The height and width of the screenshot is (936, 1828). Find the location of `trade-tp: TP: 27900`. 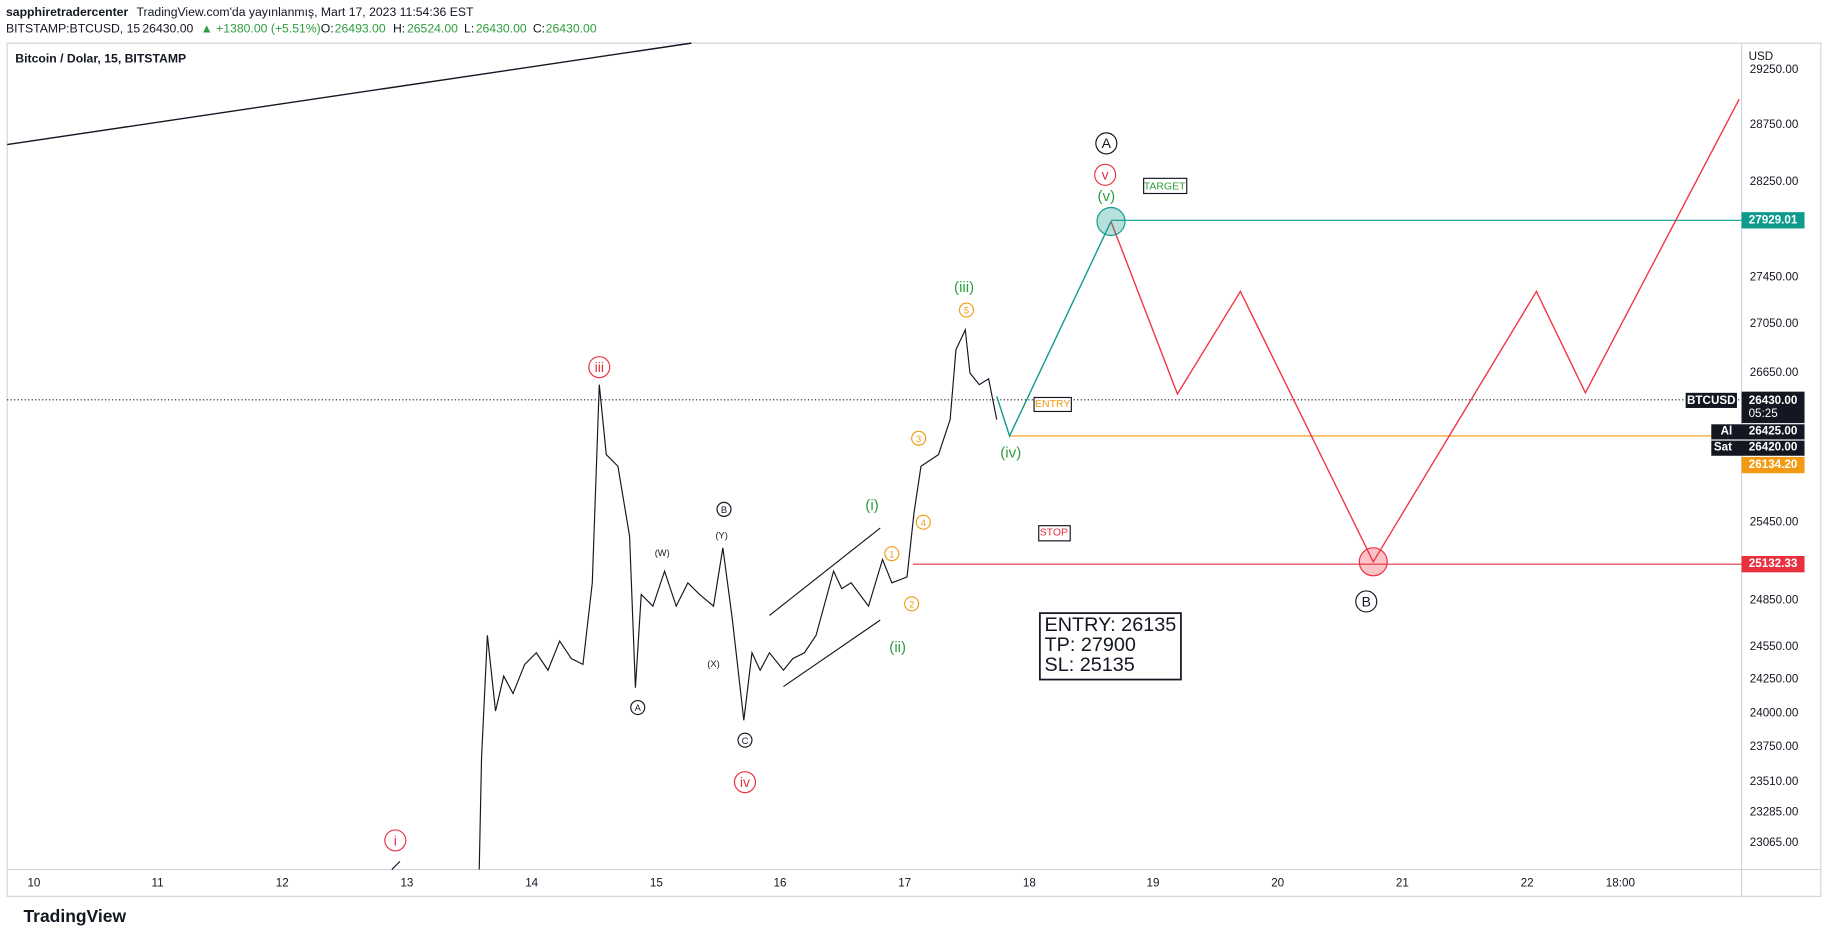

trade-tp: TP: 27900 is located at coordinates (1090, 645).